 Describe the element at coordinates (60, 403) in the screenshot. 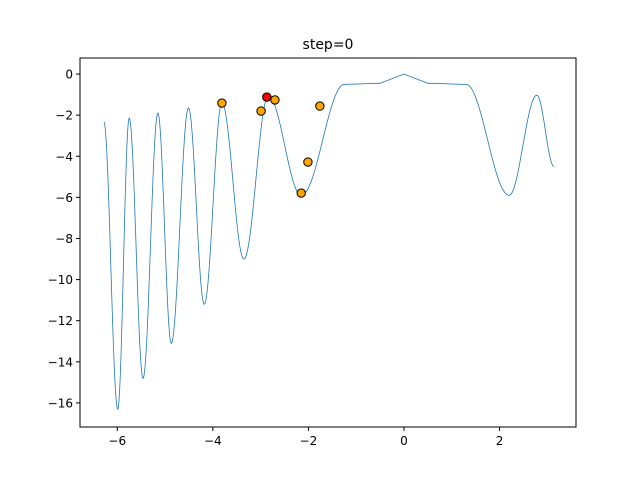

I see `y-tick-label: −16` at that location.